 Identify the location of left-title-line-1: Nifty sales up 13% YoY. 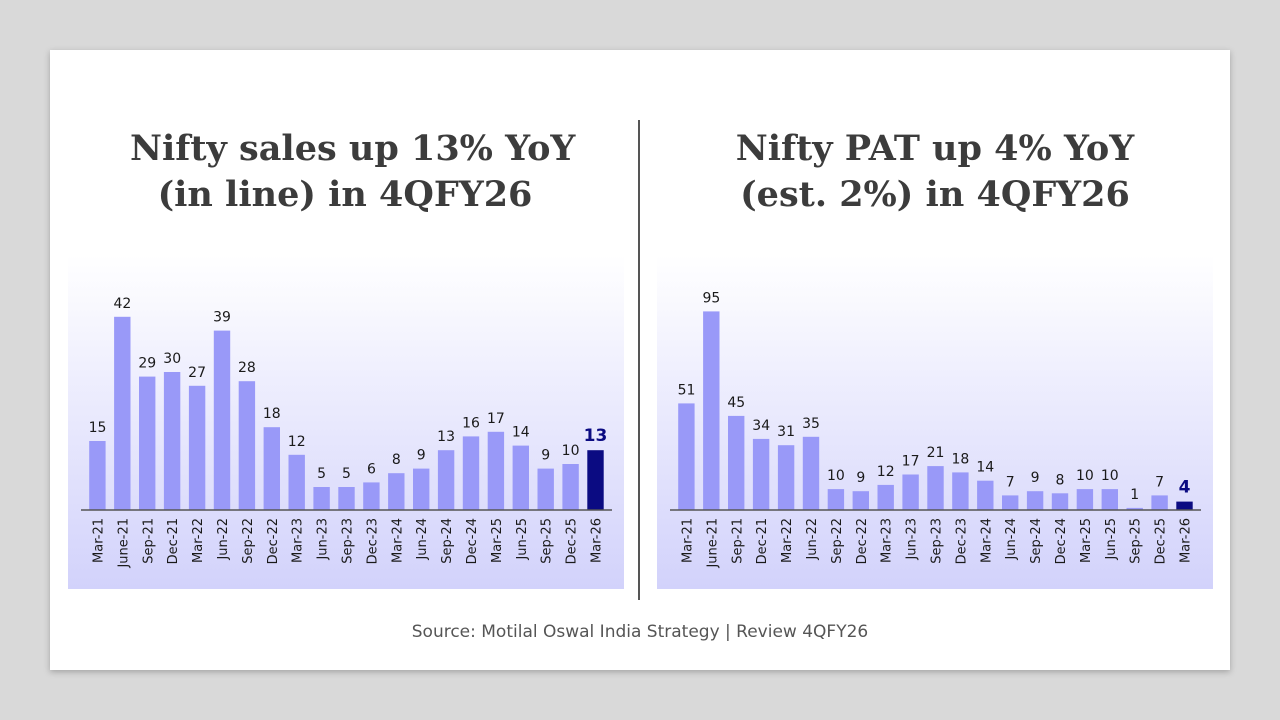
(353, 148).